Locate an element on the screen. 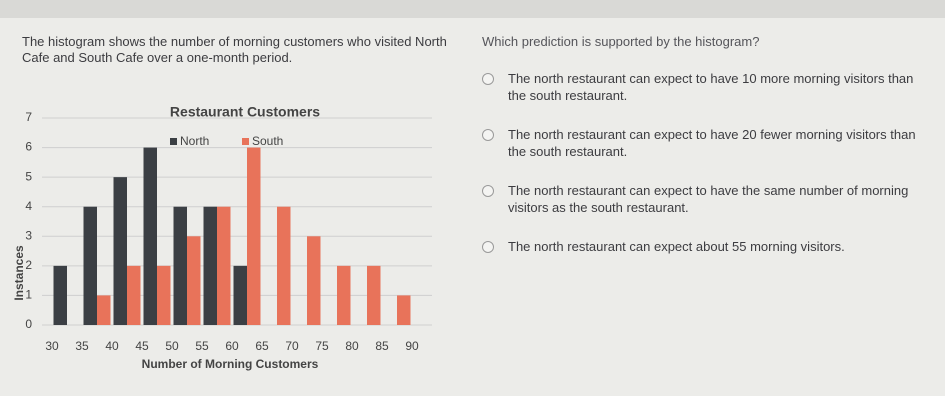 This screenshot has height=396, width=945. x-tick-label: 30 is located at coordinates (52, 346).